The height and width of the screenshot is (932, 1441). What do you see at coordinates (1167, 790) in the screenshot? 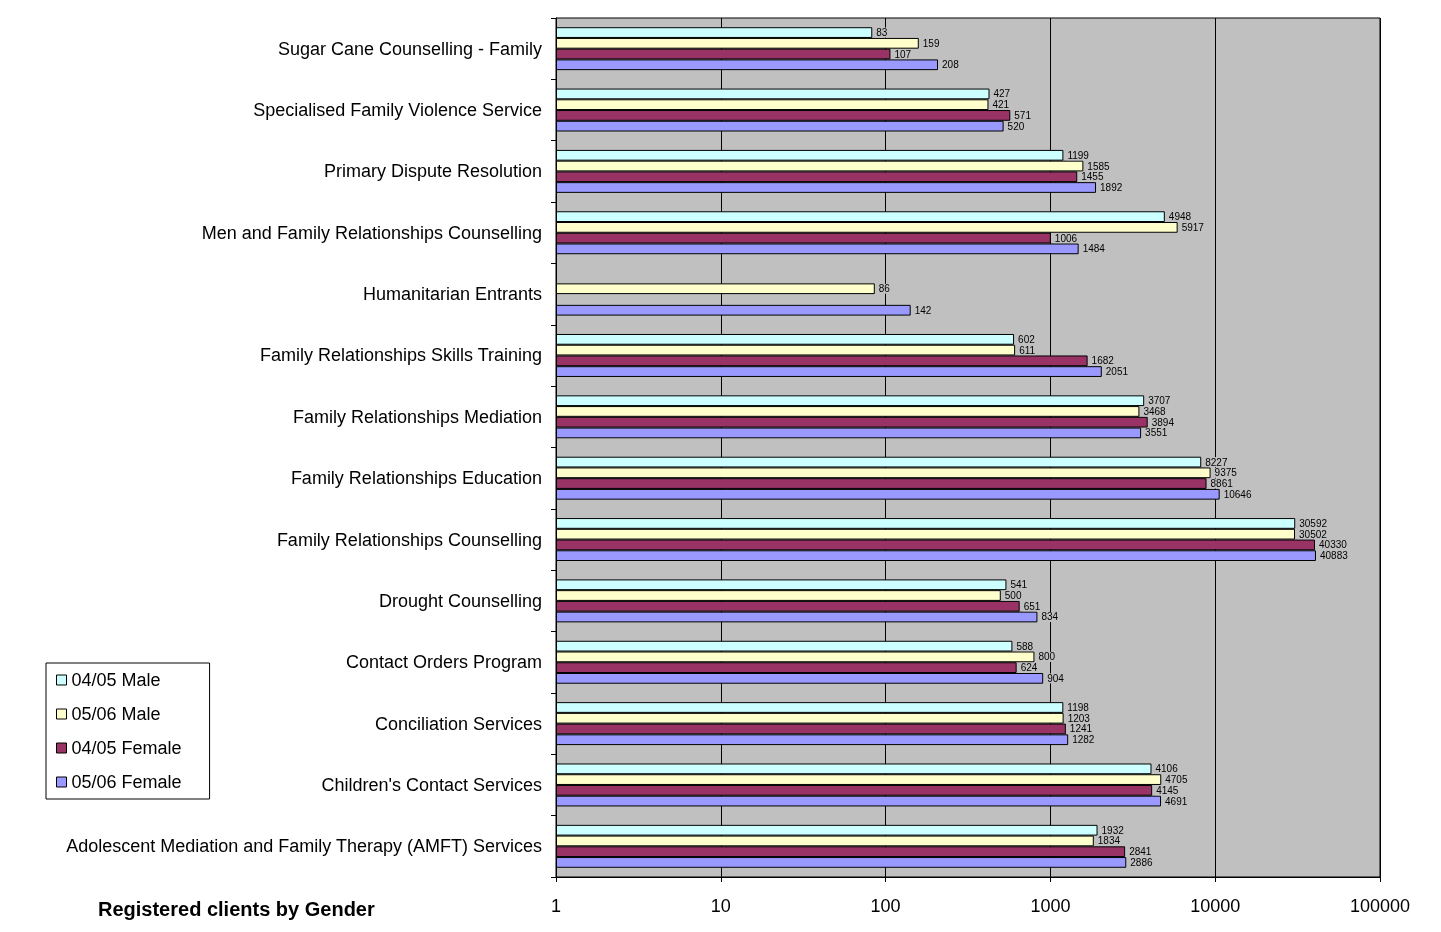
I see `data-label: 4145` at bounding box center [1167, 790].